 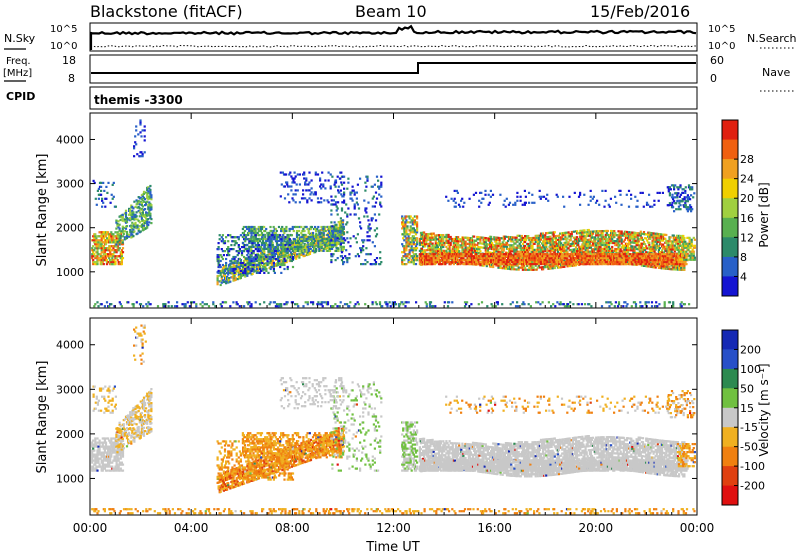 I want to click on freq-right-tick-top: 60, so click(x=717, y=60).